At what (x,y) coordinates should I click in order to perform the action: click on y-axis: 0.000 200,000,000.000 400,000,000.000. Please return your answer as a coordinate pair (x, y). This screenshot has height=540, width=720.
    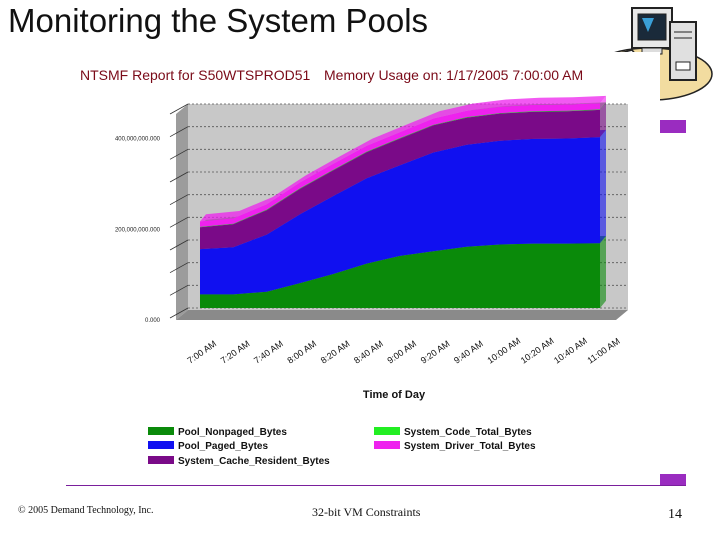
    Looking at the image, I should click on (138, 230).